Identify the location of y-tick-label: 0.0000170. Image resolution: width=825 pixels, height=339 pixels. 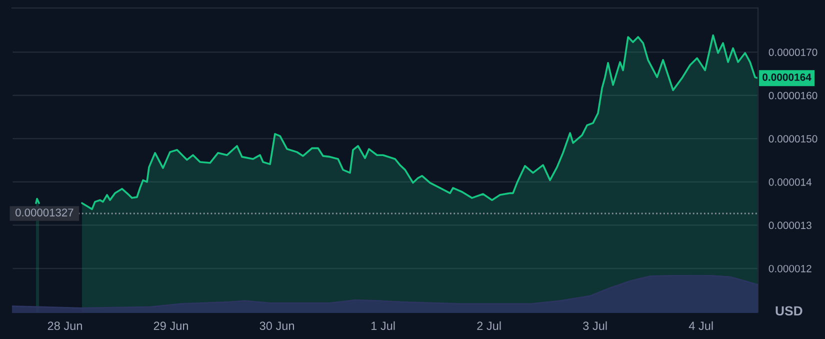
(793, 52).